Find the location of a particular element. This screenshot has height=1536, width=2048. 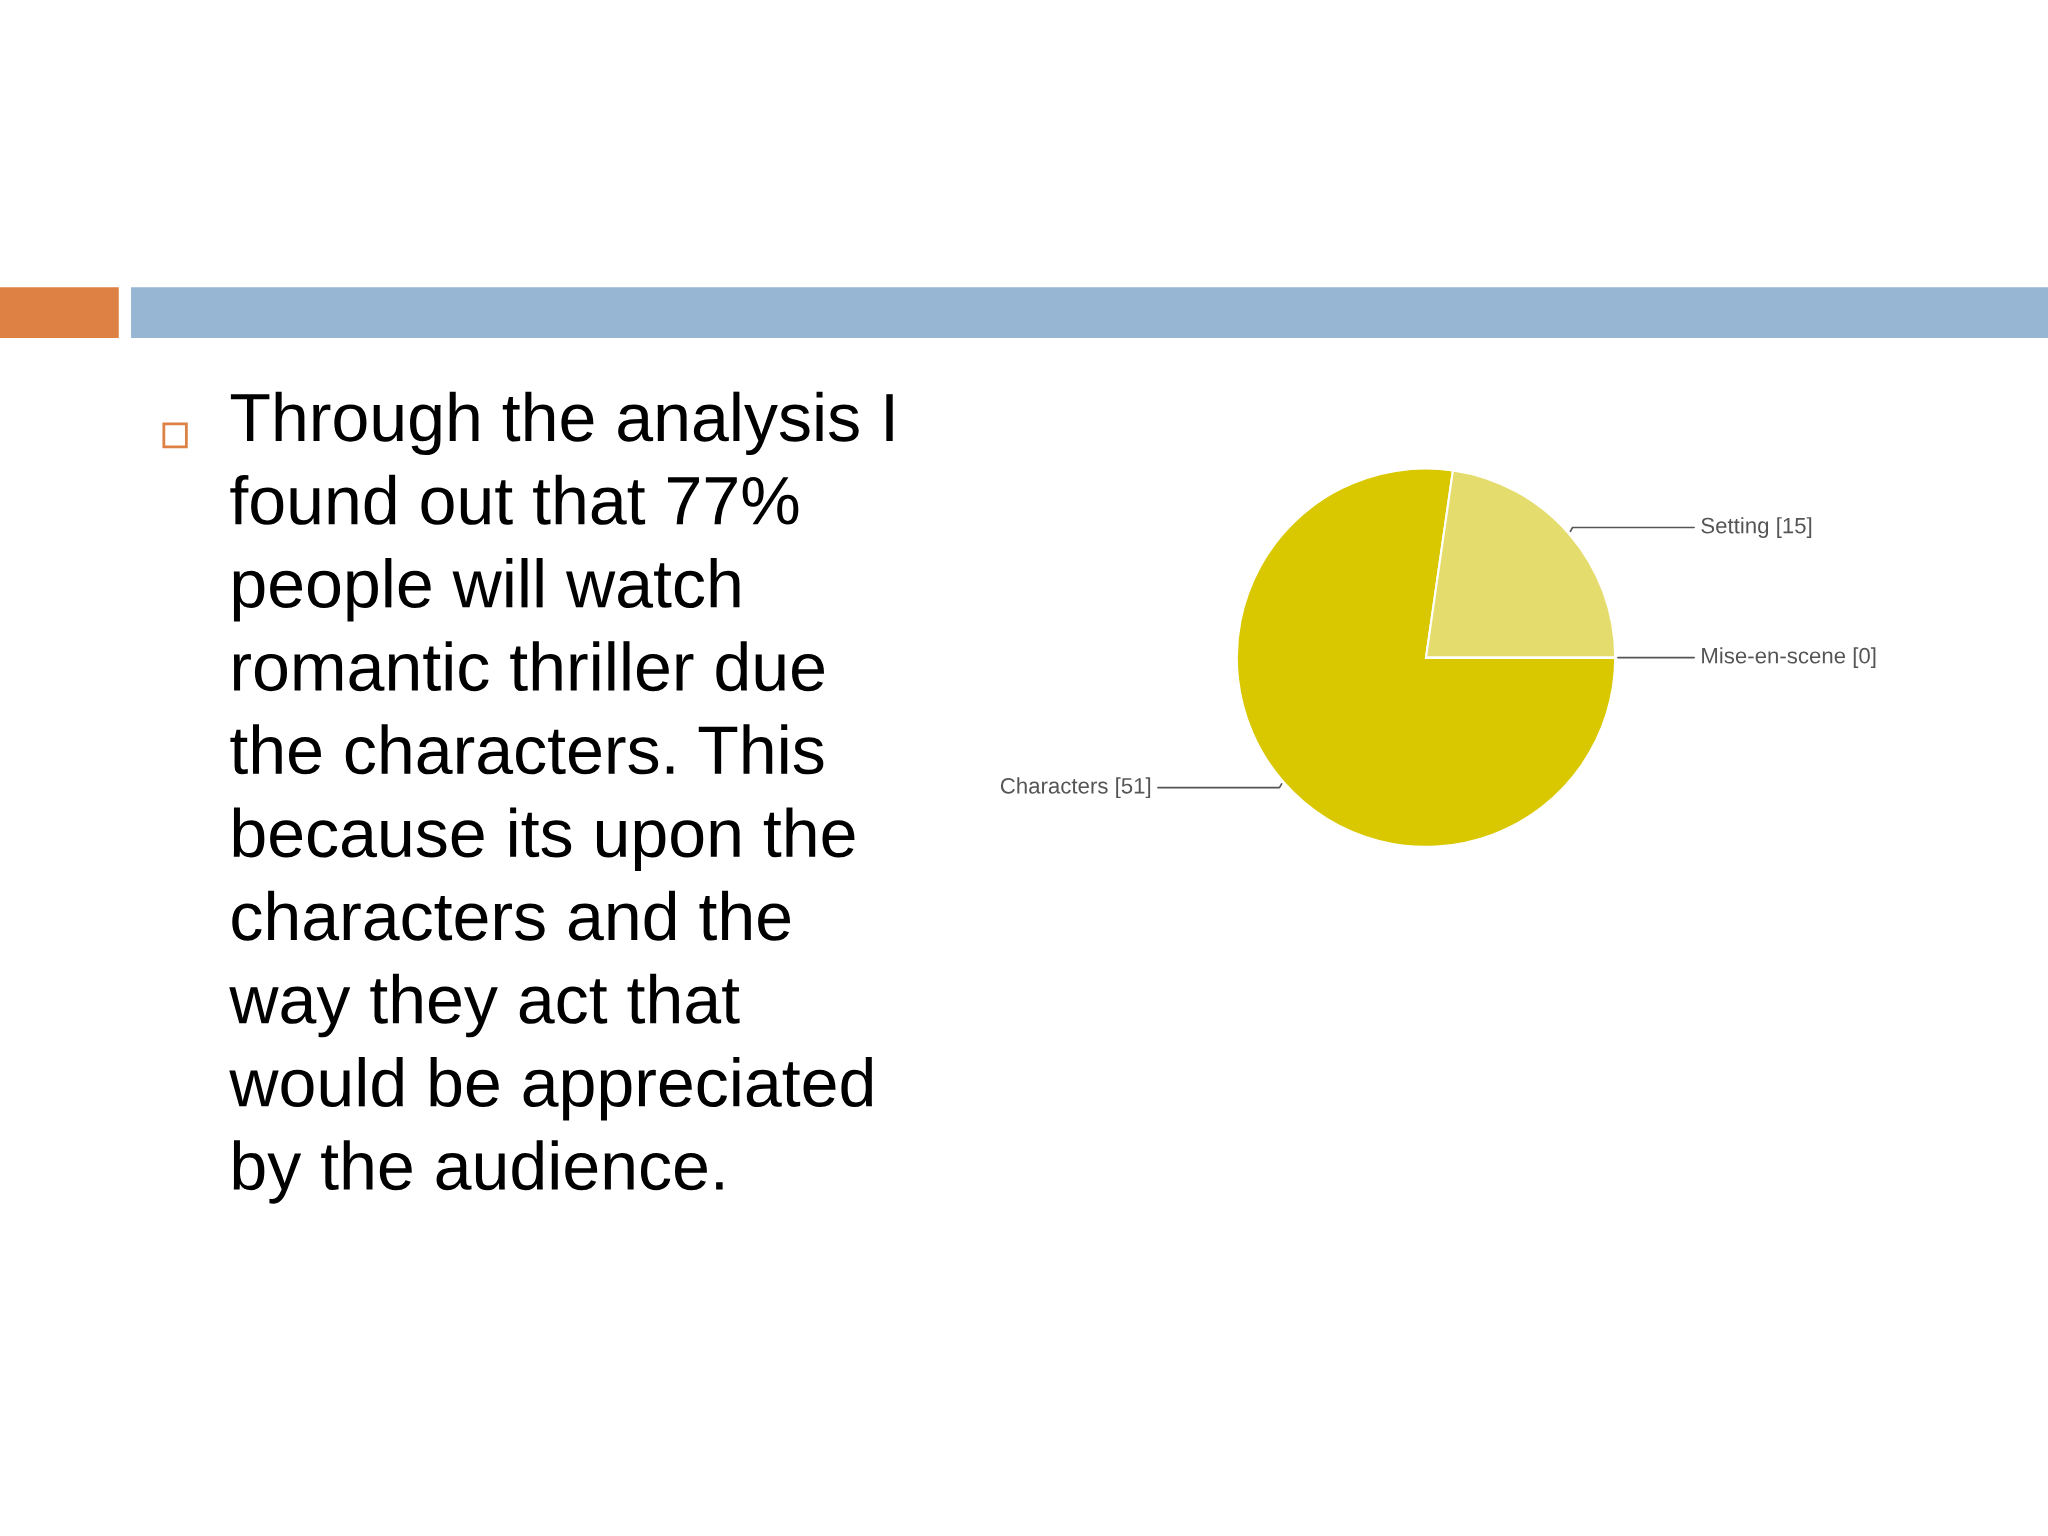

slice-label: Characters [51] is located at coordinates (1075, 788).